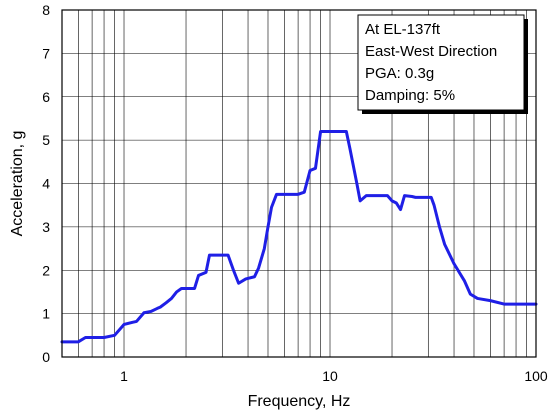 This screenshot has height=416, width=550. Describe the element at coordinates (46, 184) in the screenshot. I see `y-tick-label: 4` at that location.